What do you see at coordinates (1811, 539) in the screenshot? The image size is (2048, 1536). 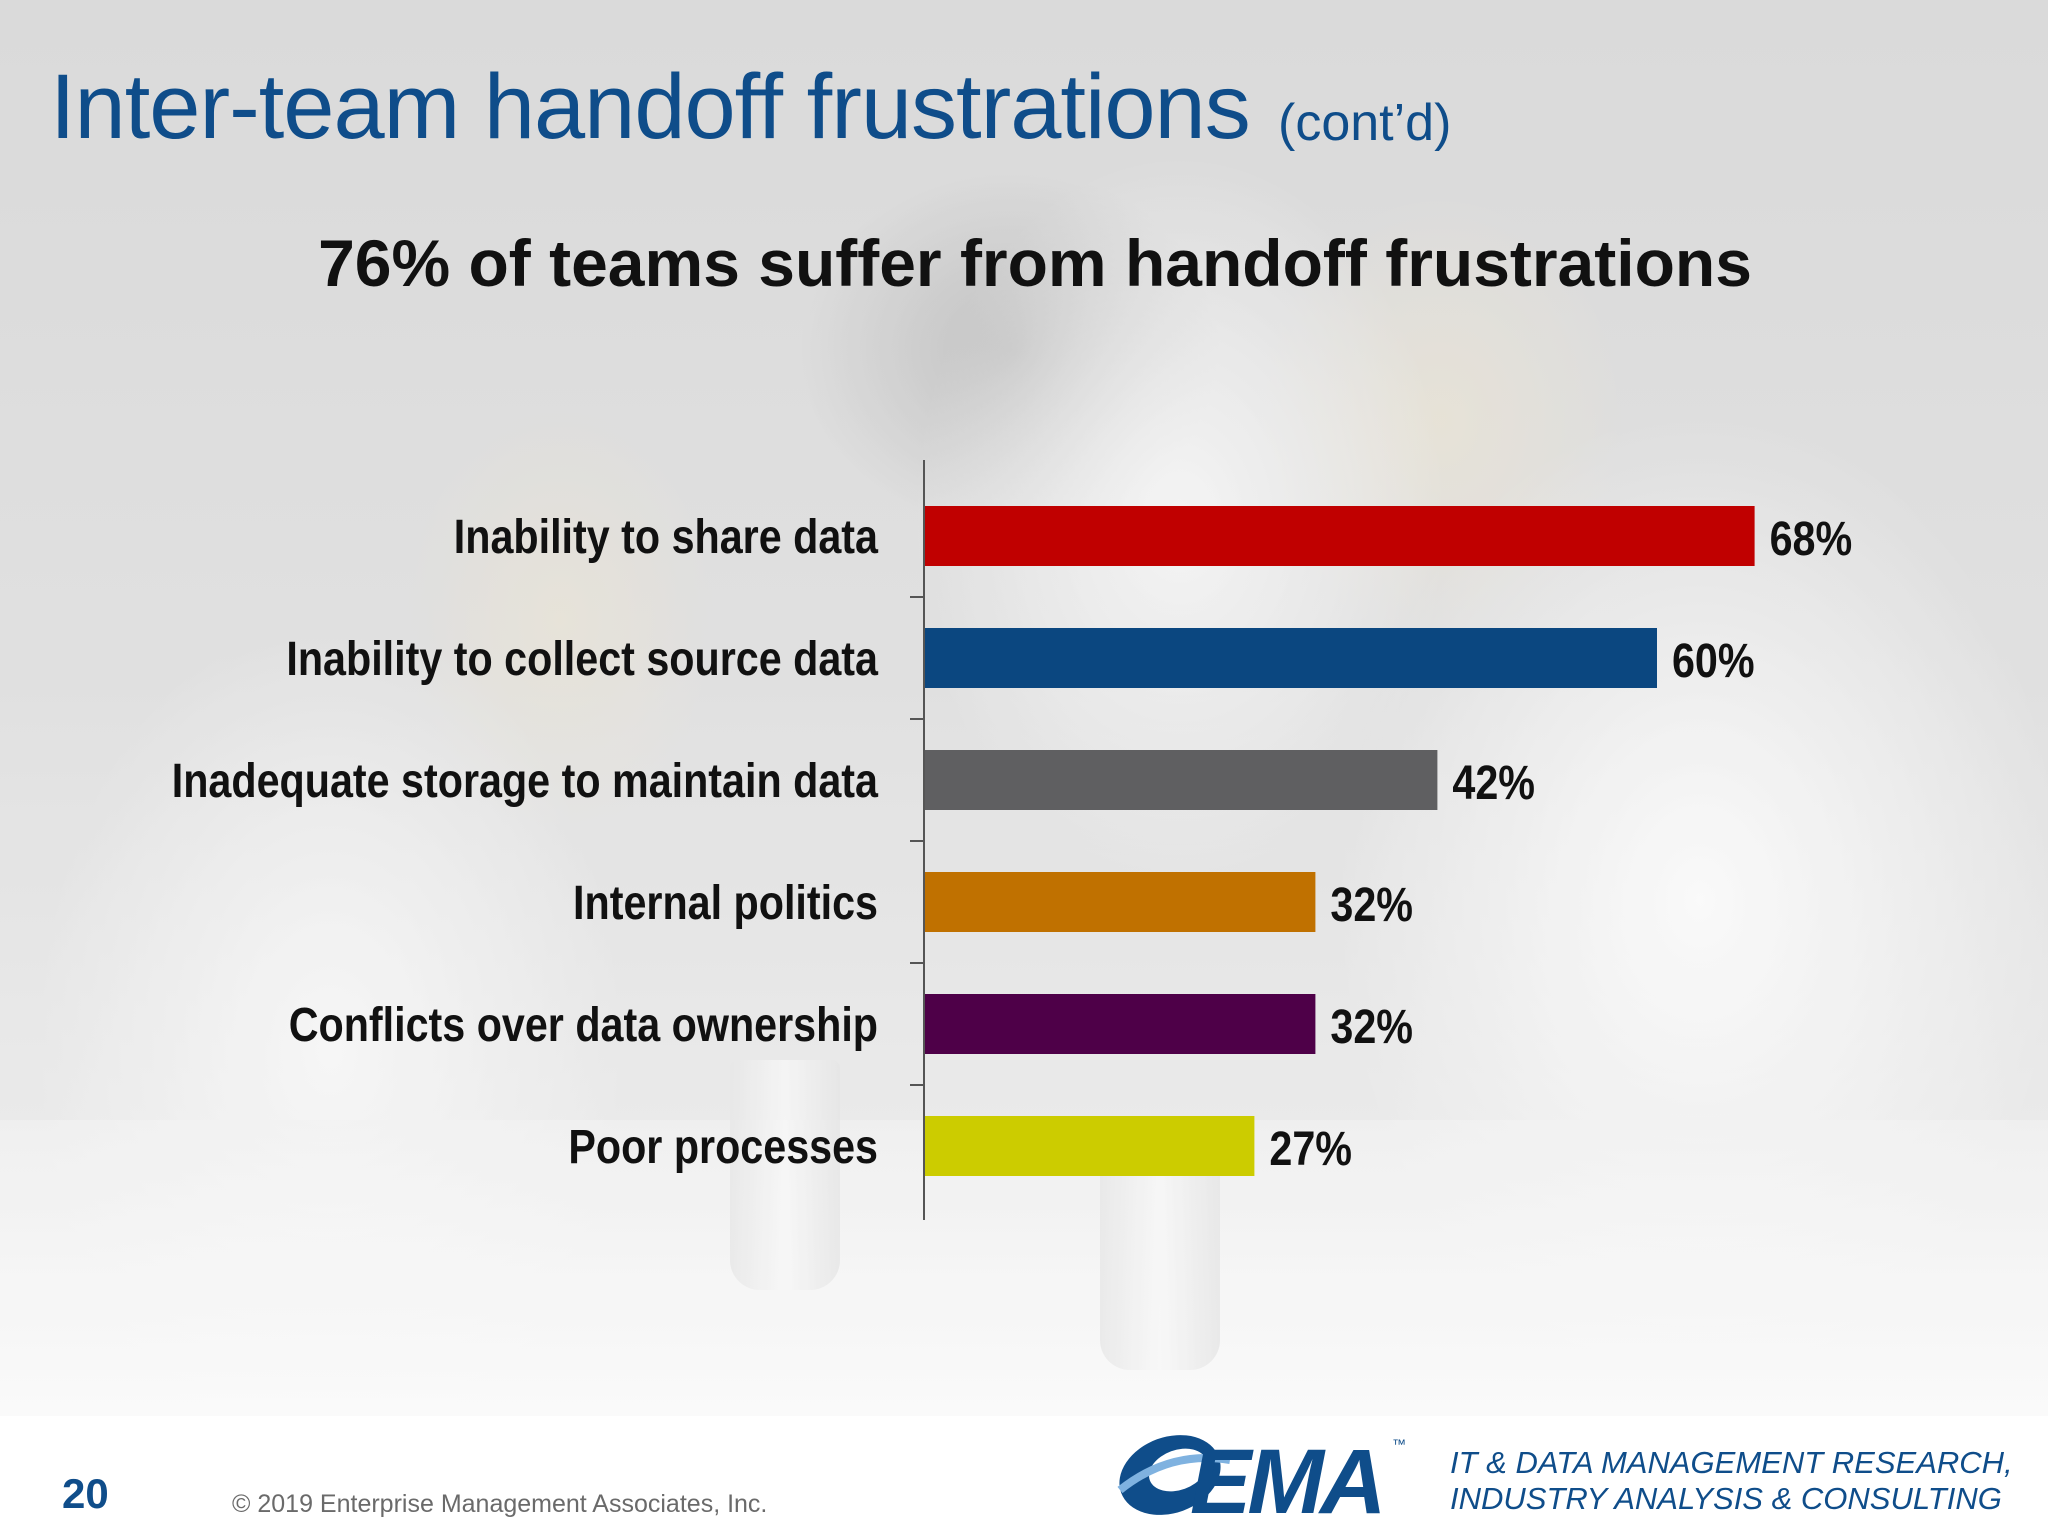 I see `value-label: 68%` at bounding box center [1811, 539].